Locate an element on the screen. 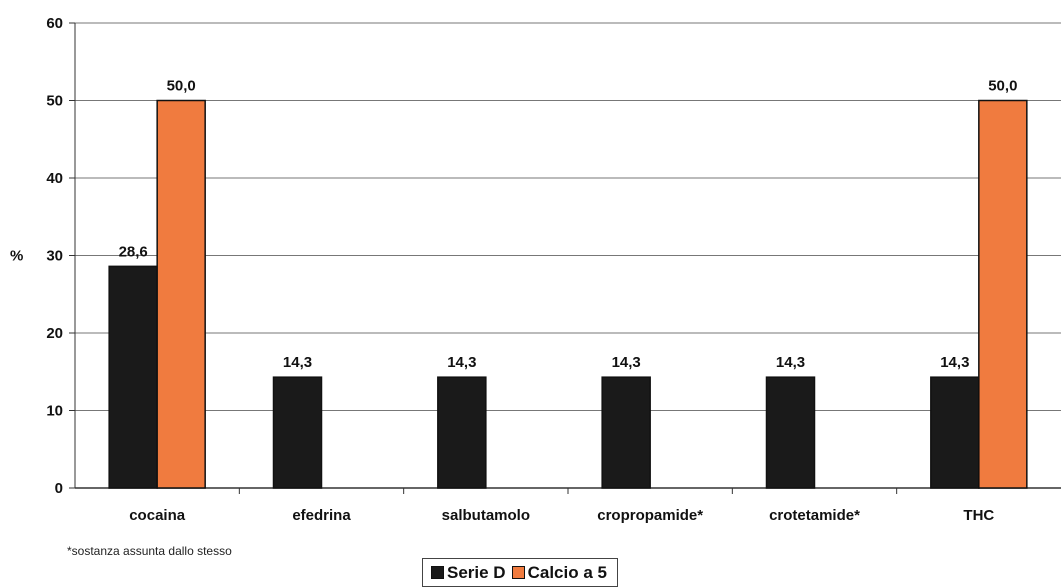 The height and width of the screenshot is (587, 1061). y-tick-label: 50 is located at coordinates (54, 101).